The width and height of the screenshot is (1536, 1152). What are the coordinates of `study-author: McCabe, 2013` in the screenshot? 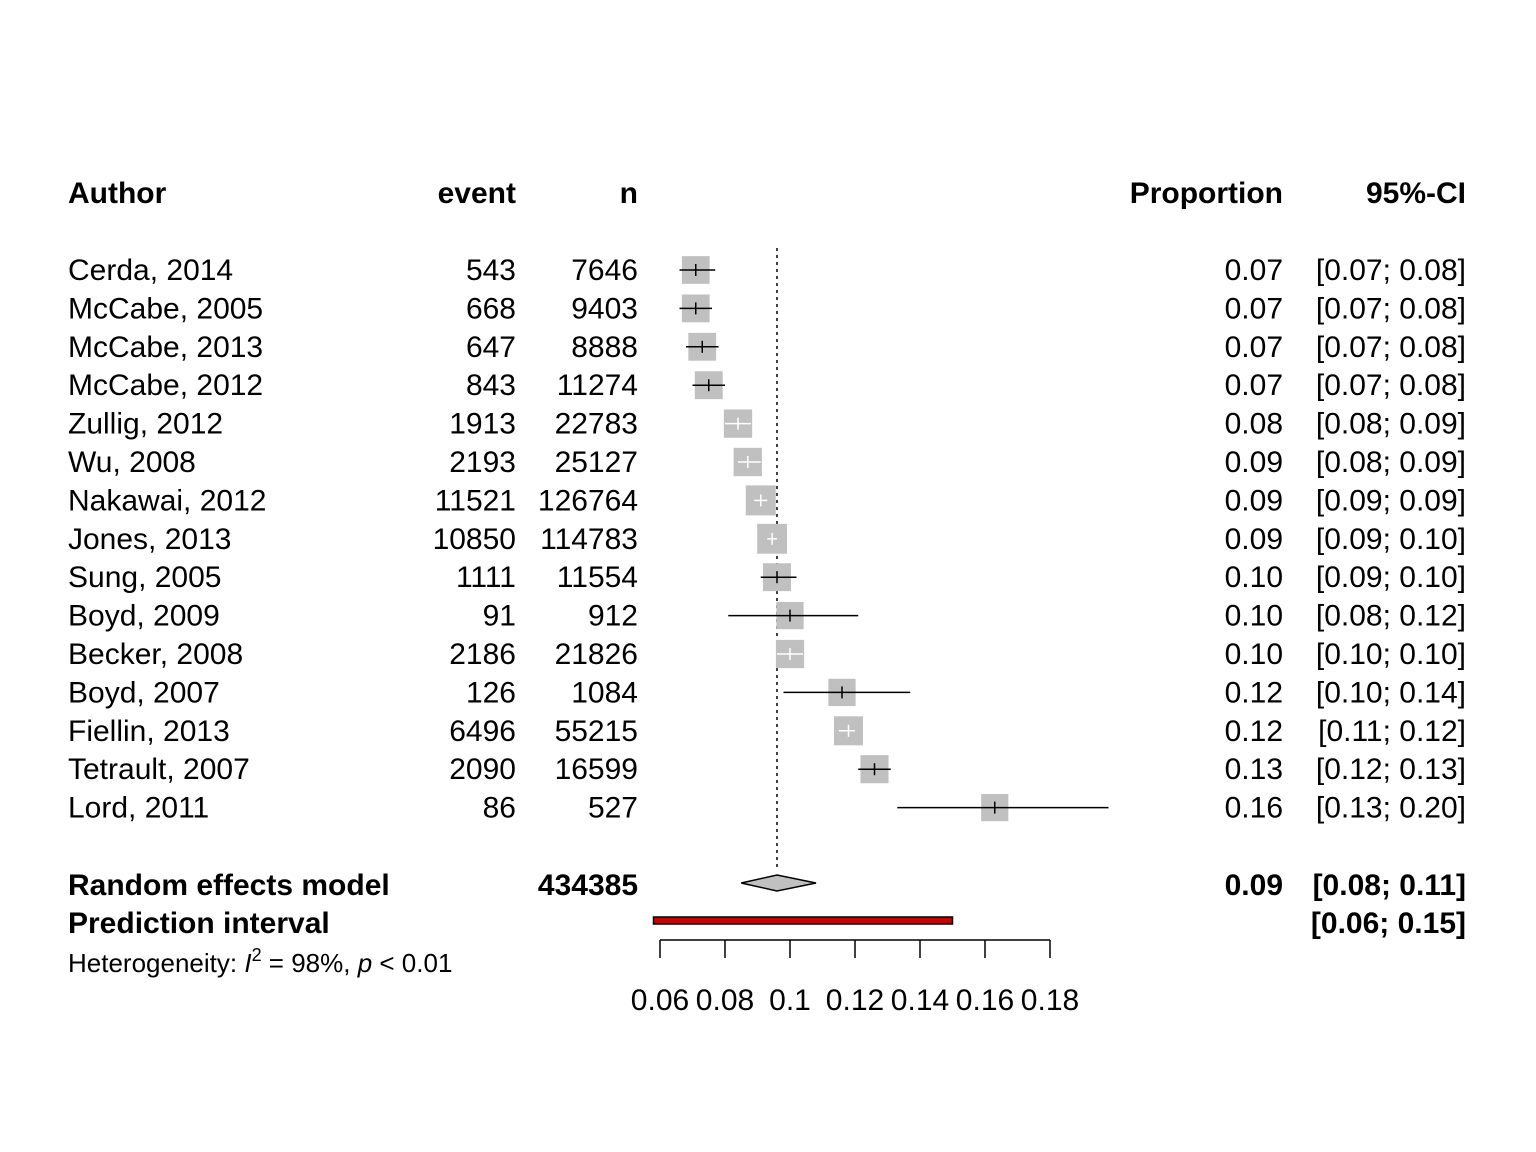 It's located at (165, 347).